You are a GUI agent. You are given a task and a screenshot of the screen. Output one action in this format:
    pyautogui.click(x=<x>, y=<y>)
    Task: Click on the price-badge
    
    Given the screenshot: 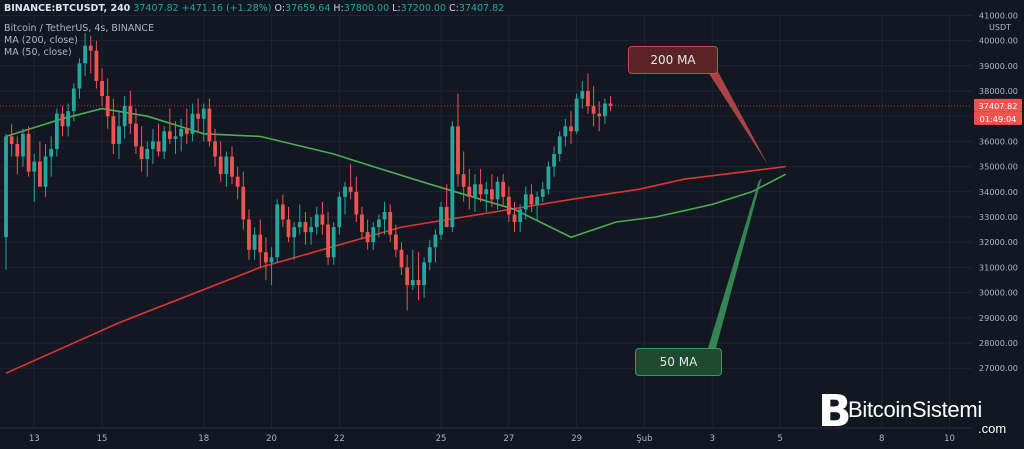 What is the action you would take?
    pyautogui.click(x=998, y=105)
    